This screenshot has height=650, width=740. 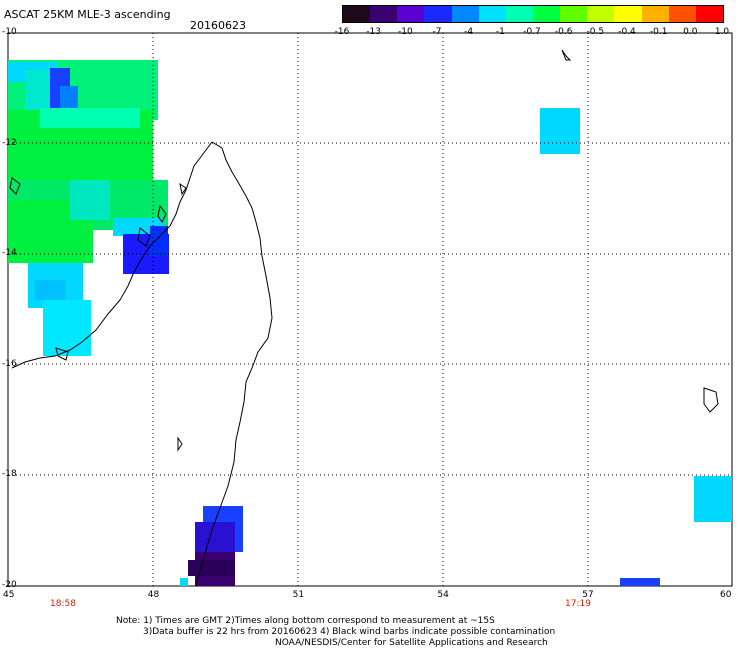 I want to click on map-date: 20160623, so click(x=218, y=25).